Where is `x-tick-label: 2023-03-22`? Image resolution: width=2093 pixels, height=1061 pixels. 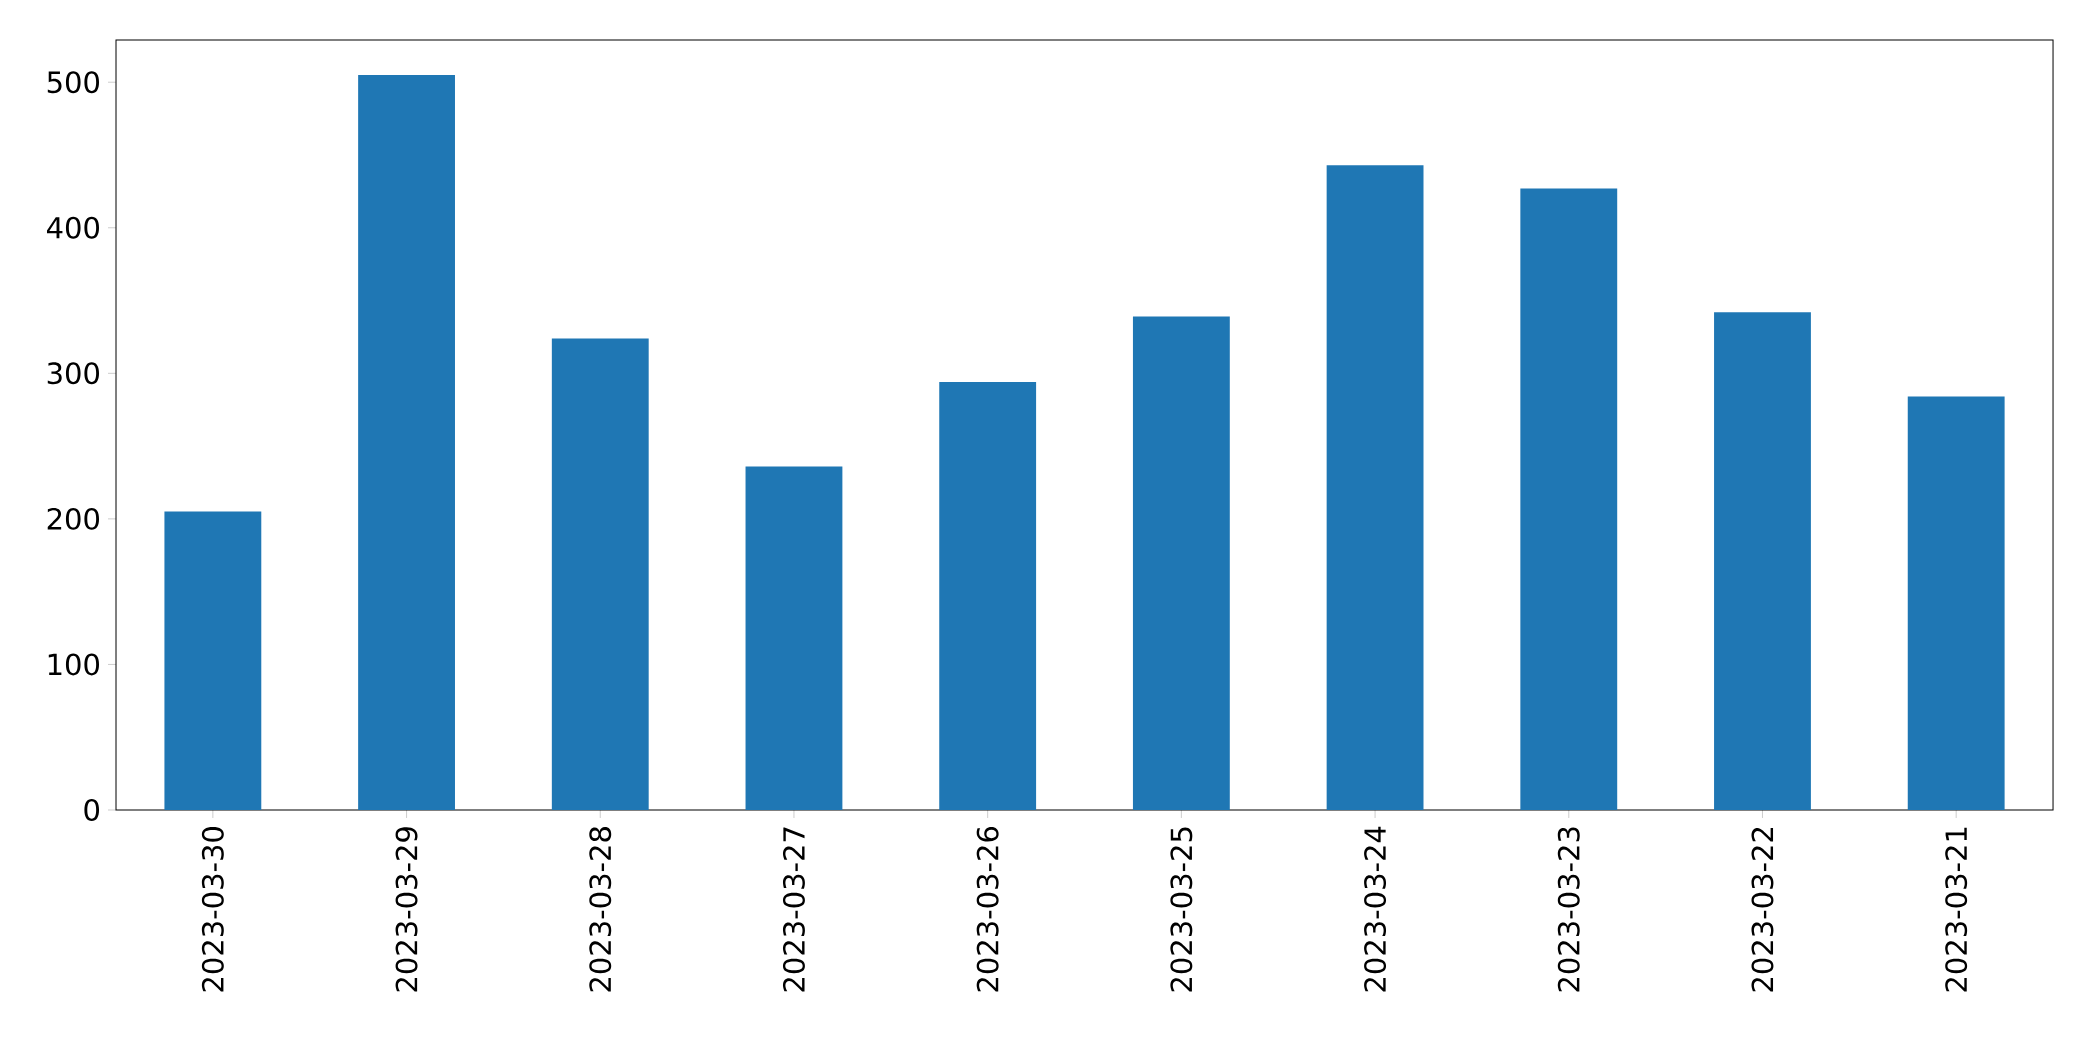 x-tick-label: 2023-03-22 is located at coordinates (1762, 910).